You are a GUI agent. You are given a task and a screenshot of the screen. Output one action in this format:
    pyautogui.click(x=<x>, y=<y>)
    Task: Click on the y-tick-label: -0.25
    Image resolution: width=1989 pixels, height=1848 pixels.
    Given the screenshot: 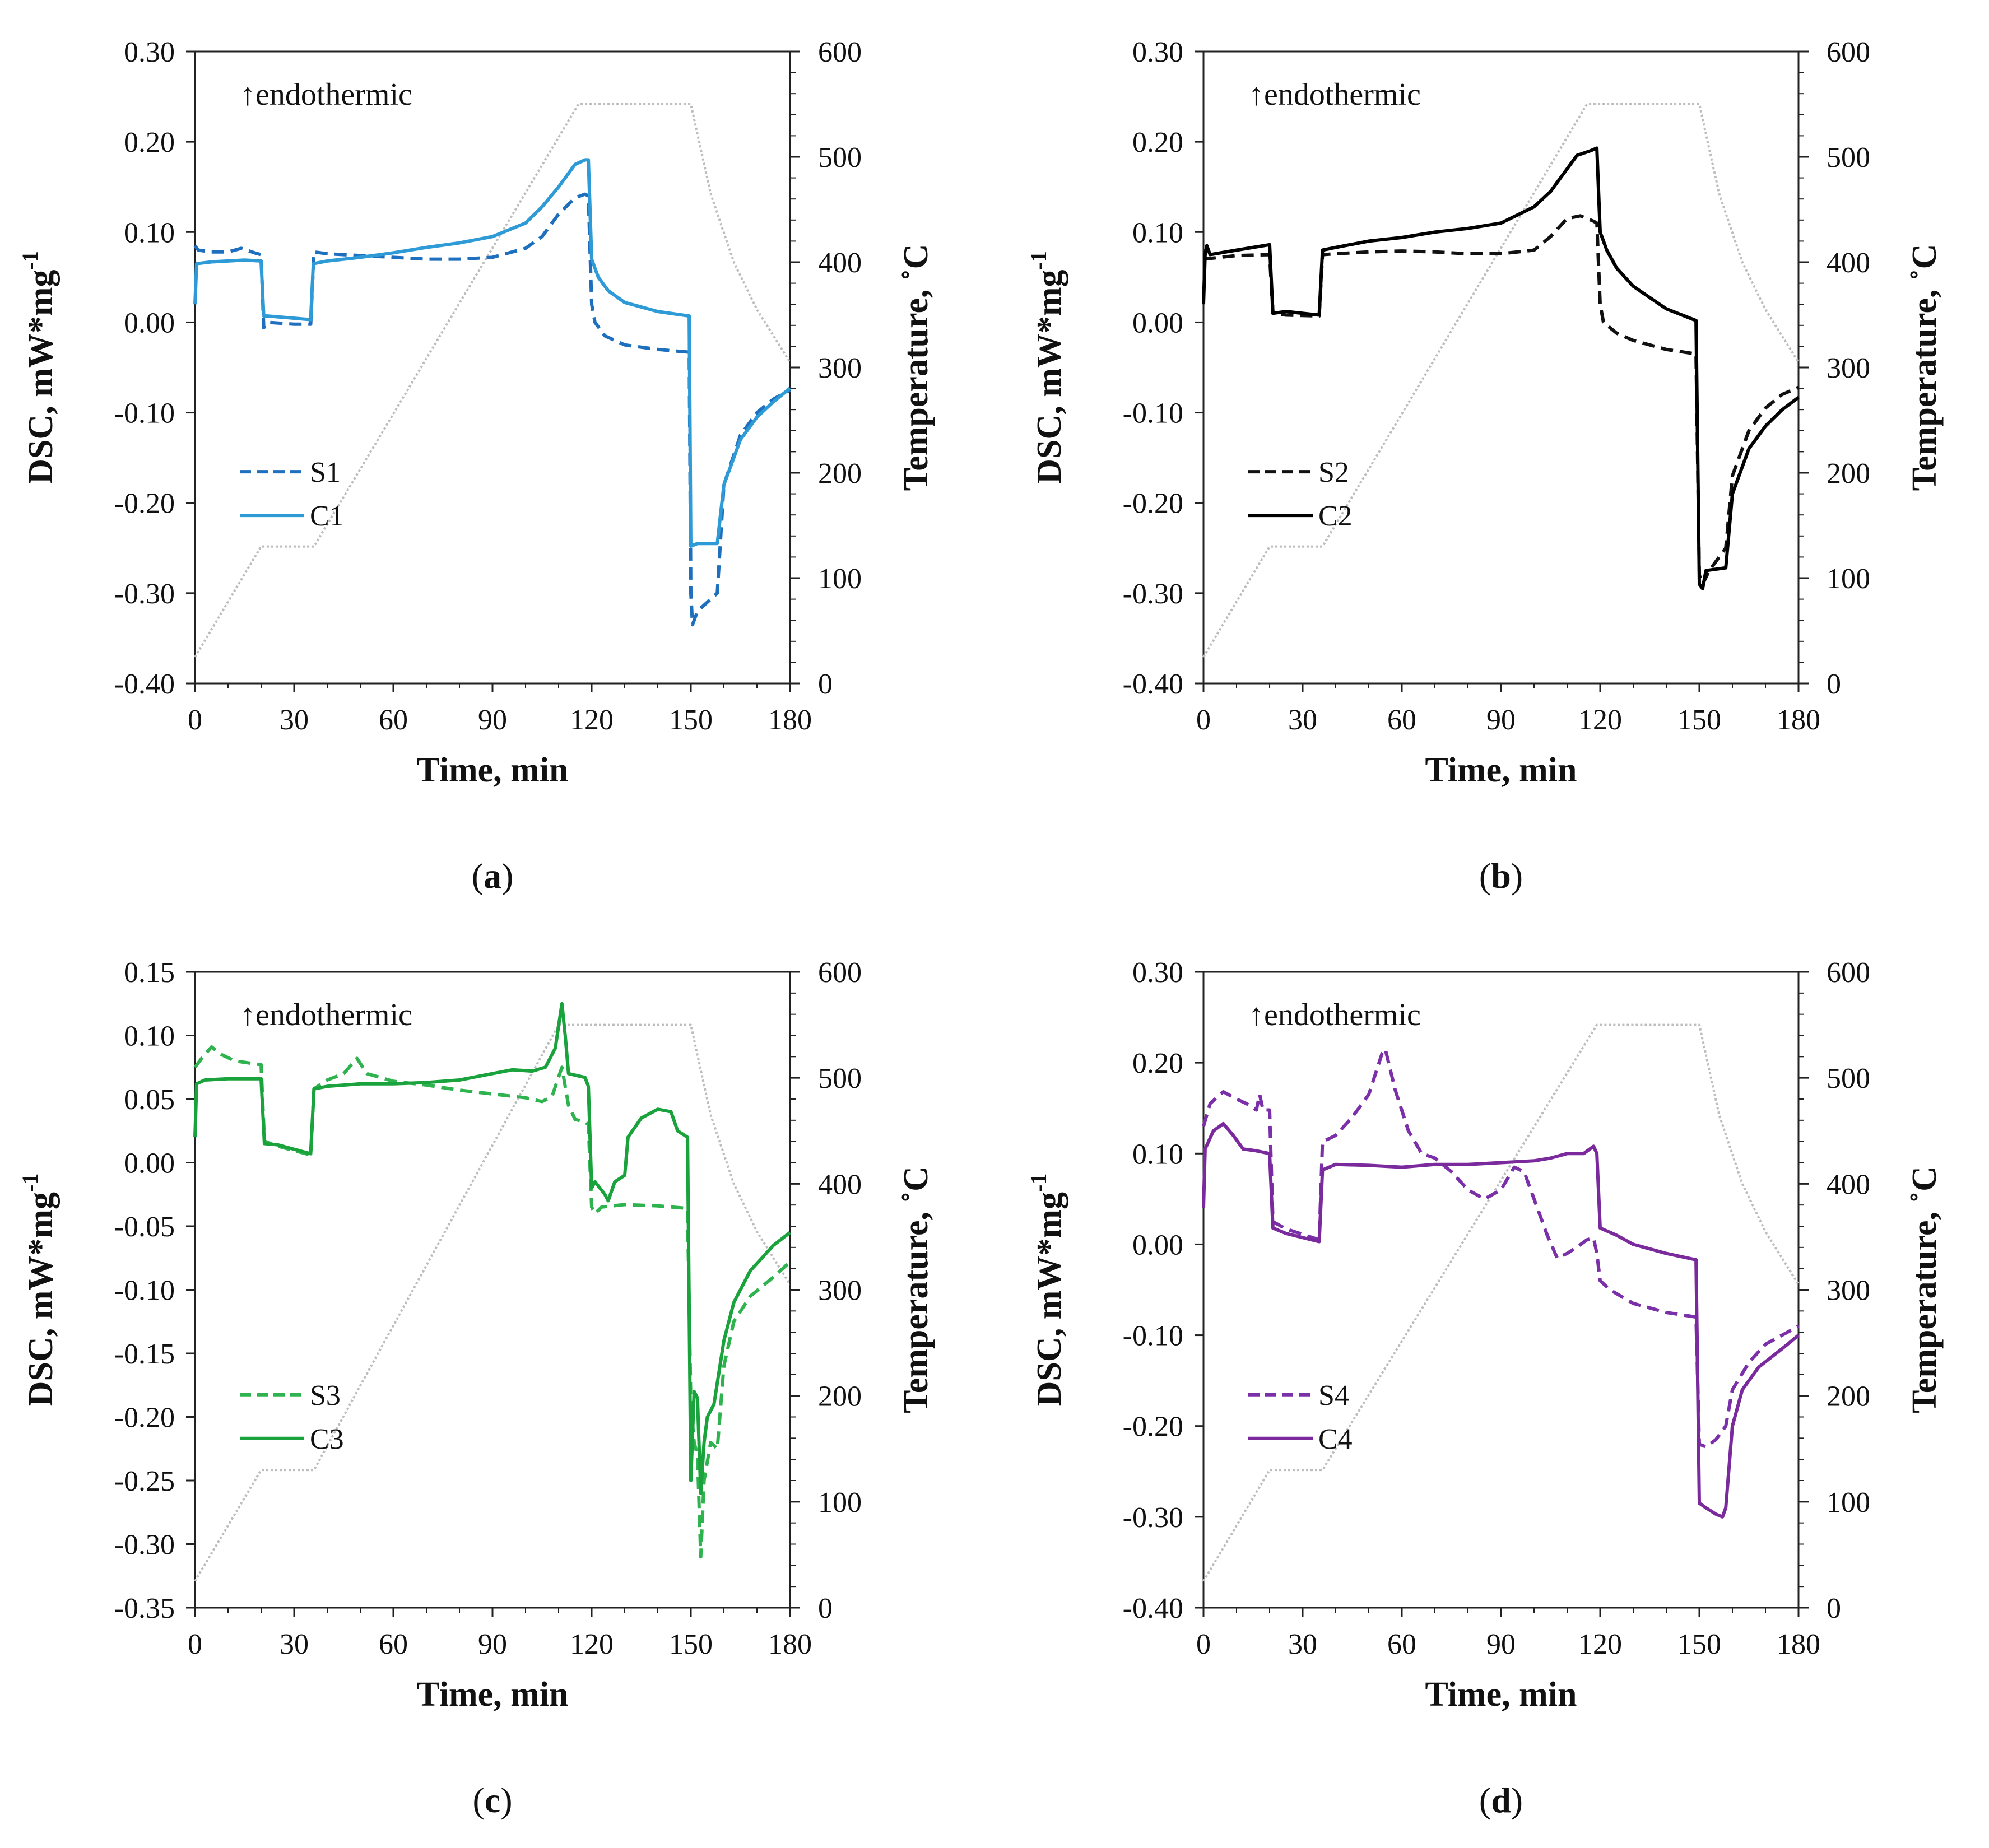 What is the action you would take?
    pyautogui.click(x=144, y=1481)
    